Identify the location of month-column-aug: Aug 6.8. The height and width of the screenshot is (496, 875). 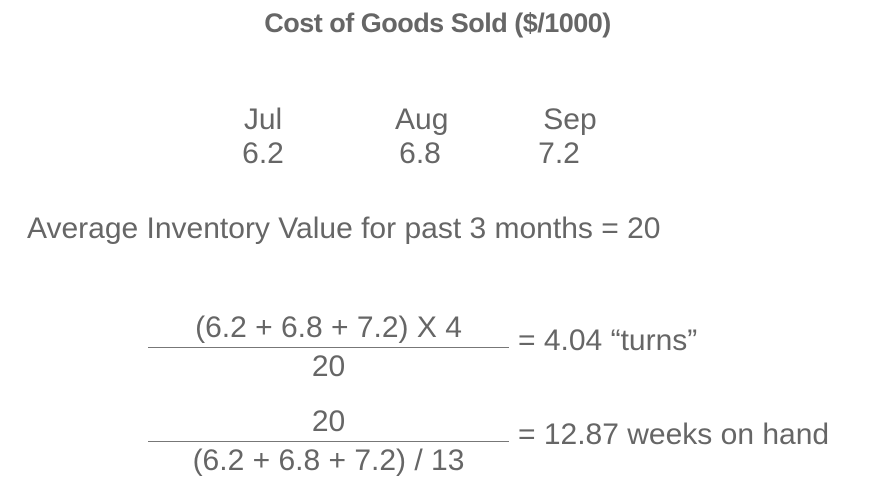
(429, 137).